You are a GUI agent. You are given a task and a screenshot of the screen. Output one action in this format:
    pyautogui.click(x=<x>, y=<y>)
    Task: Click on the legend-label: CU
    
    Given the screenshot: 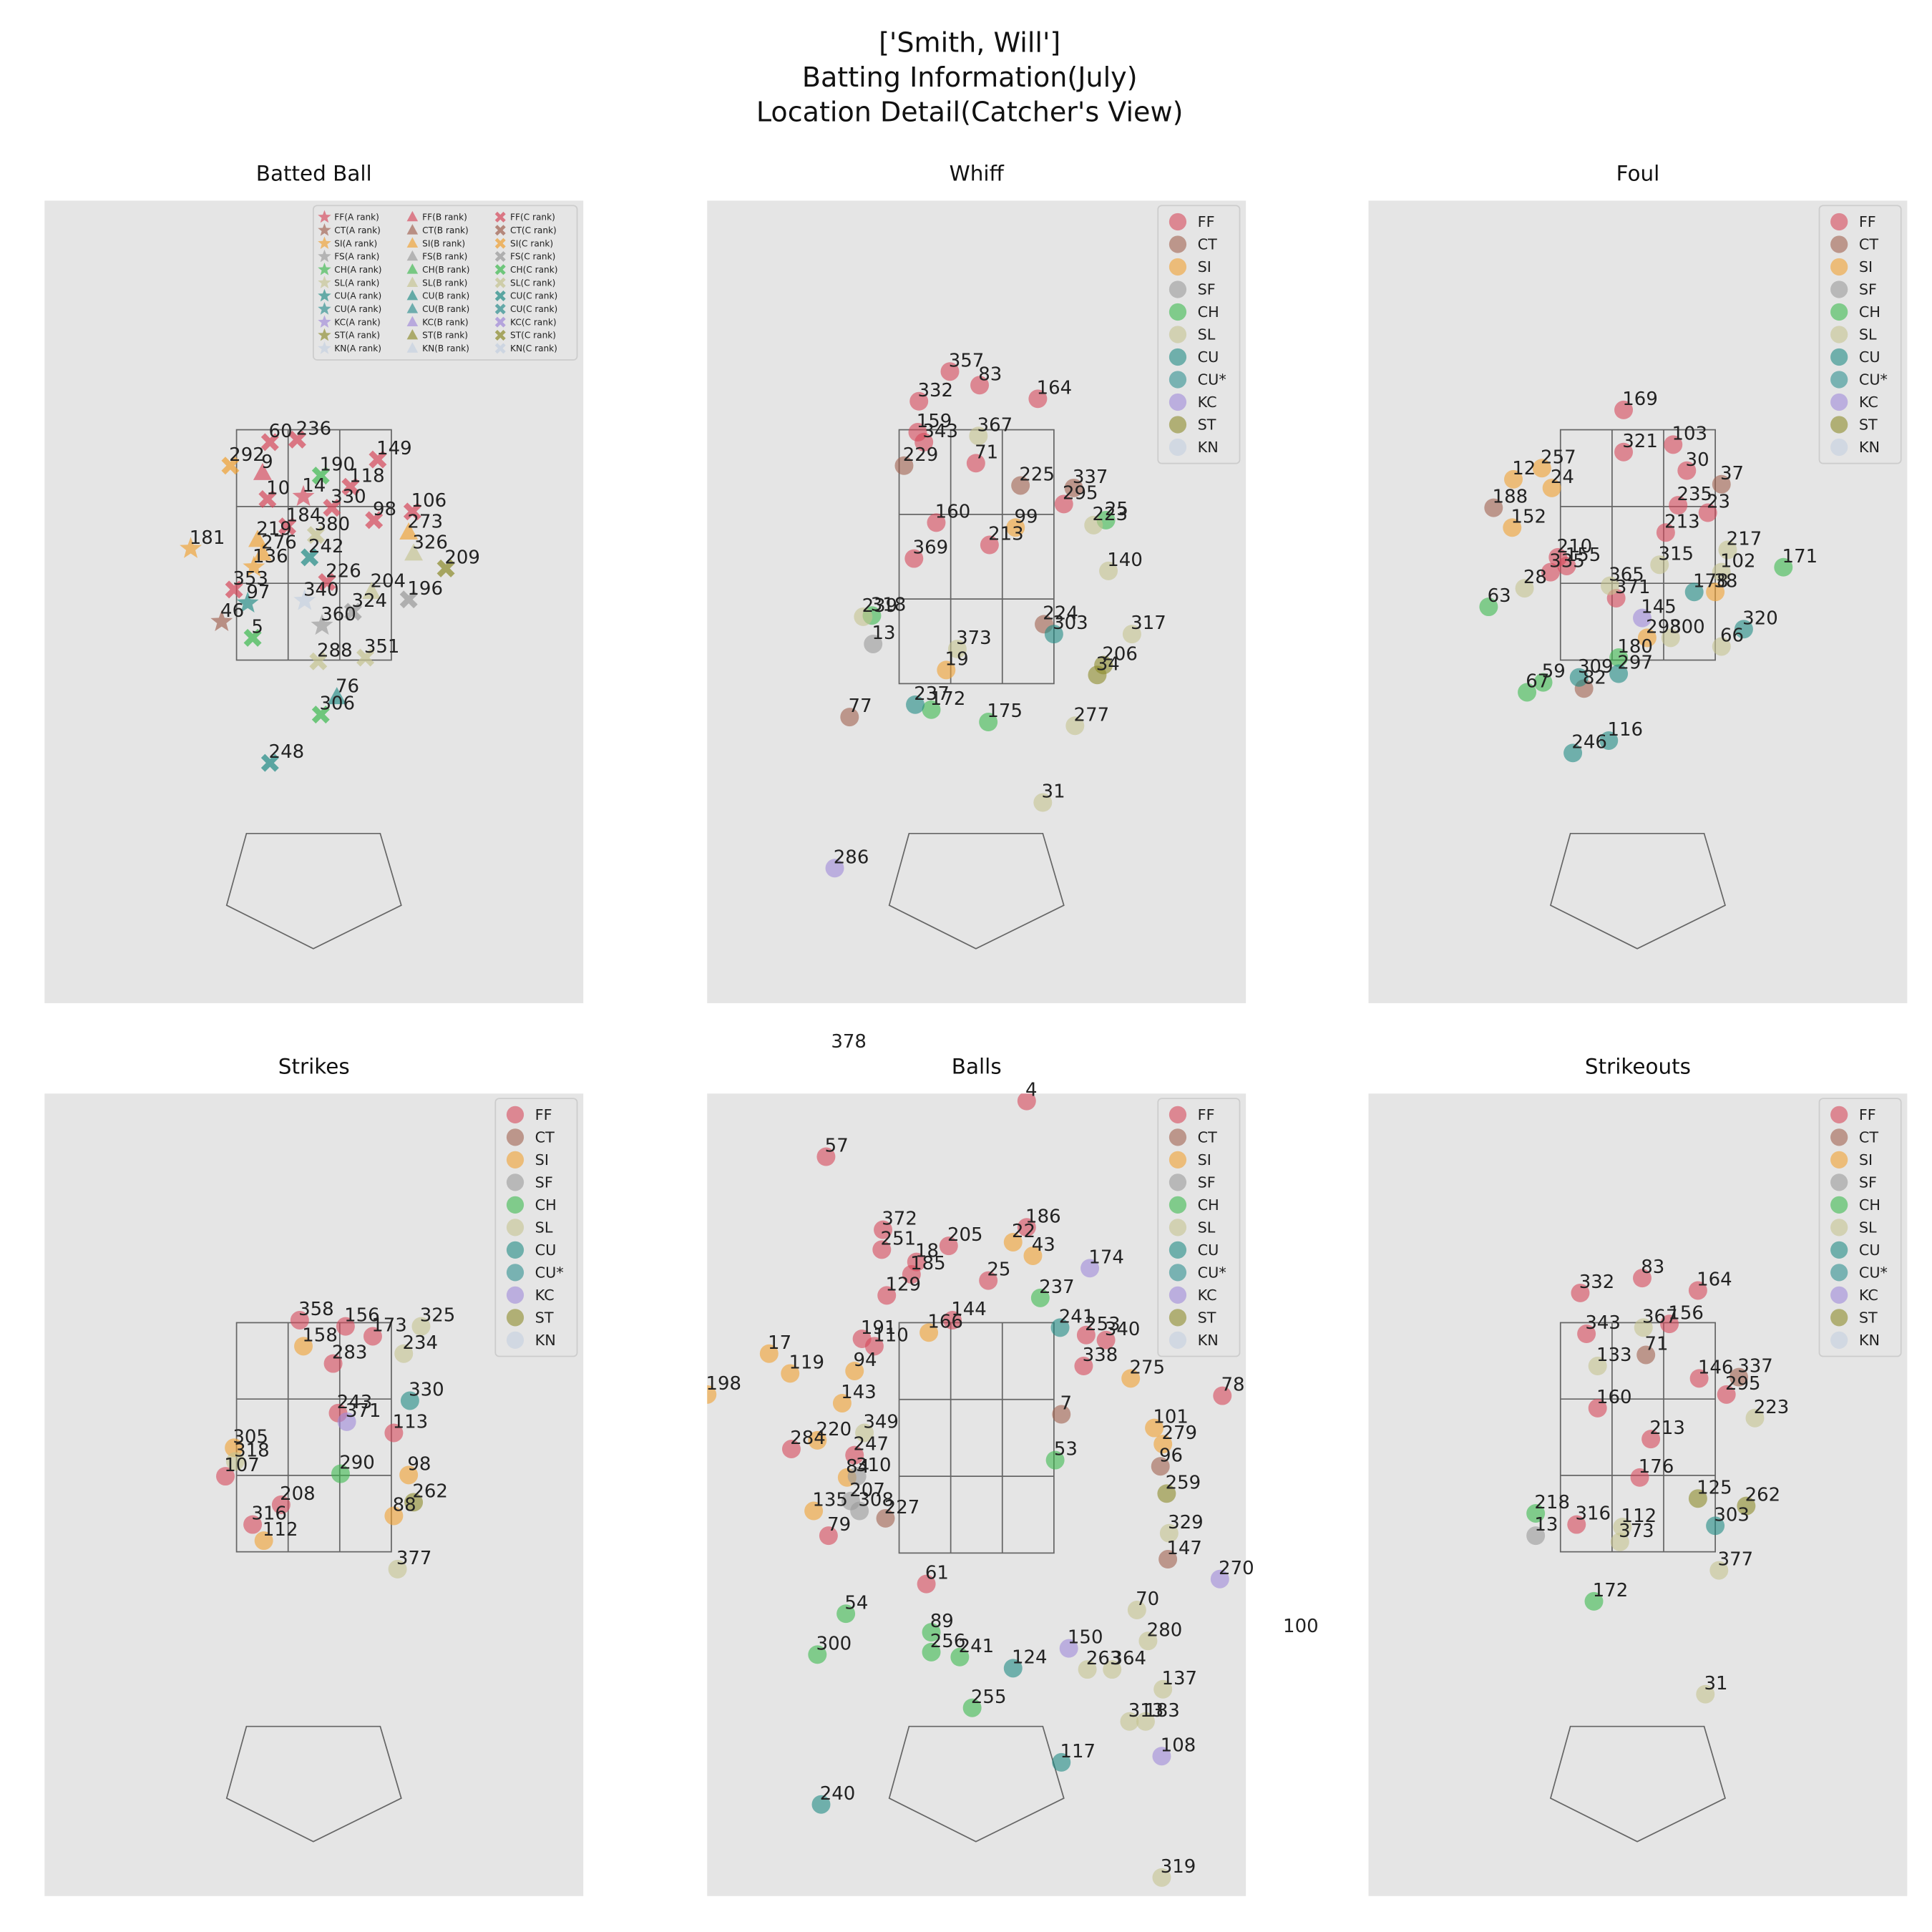 What is the action you would take?
    pyautogui.click(x=1869, y=357)
    